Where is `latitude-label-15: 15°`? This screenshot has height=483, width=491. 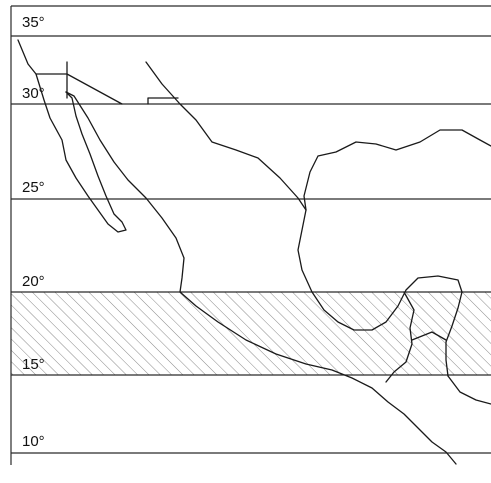 latitude-label-15: 15° is located at coordinates (33, 364).